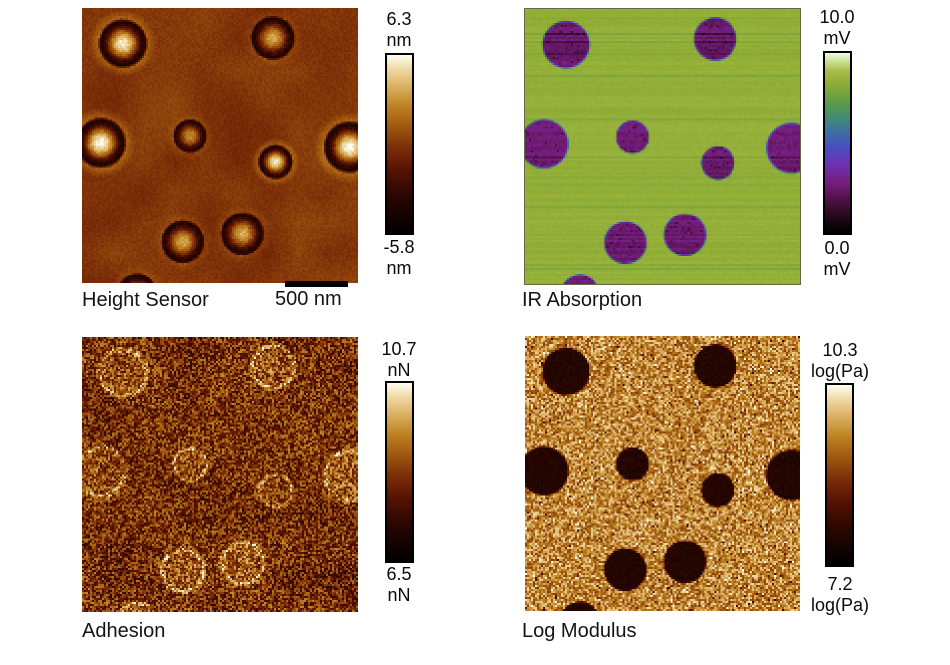  What do you see at coordinates (840, 584) in the screenshot?
I see `modulus-colorbar-min-value: 7.2` at bounding box center [840, 584].